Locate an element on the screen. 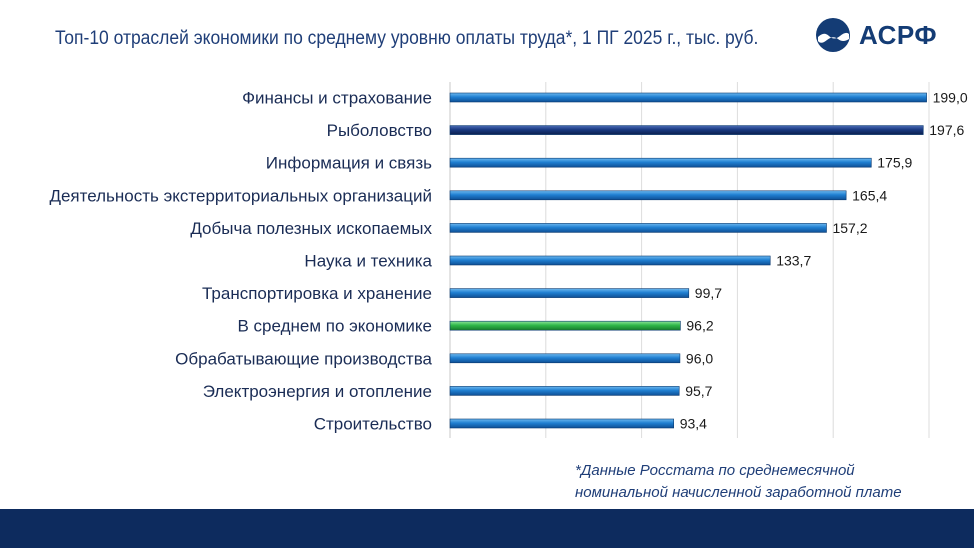  wave-circle-icon is located at coordinates (833, 35).